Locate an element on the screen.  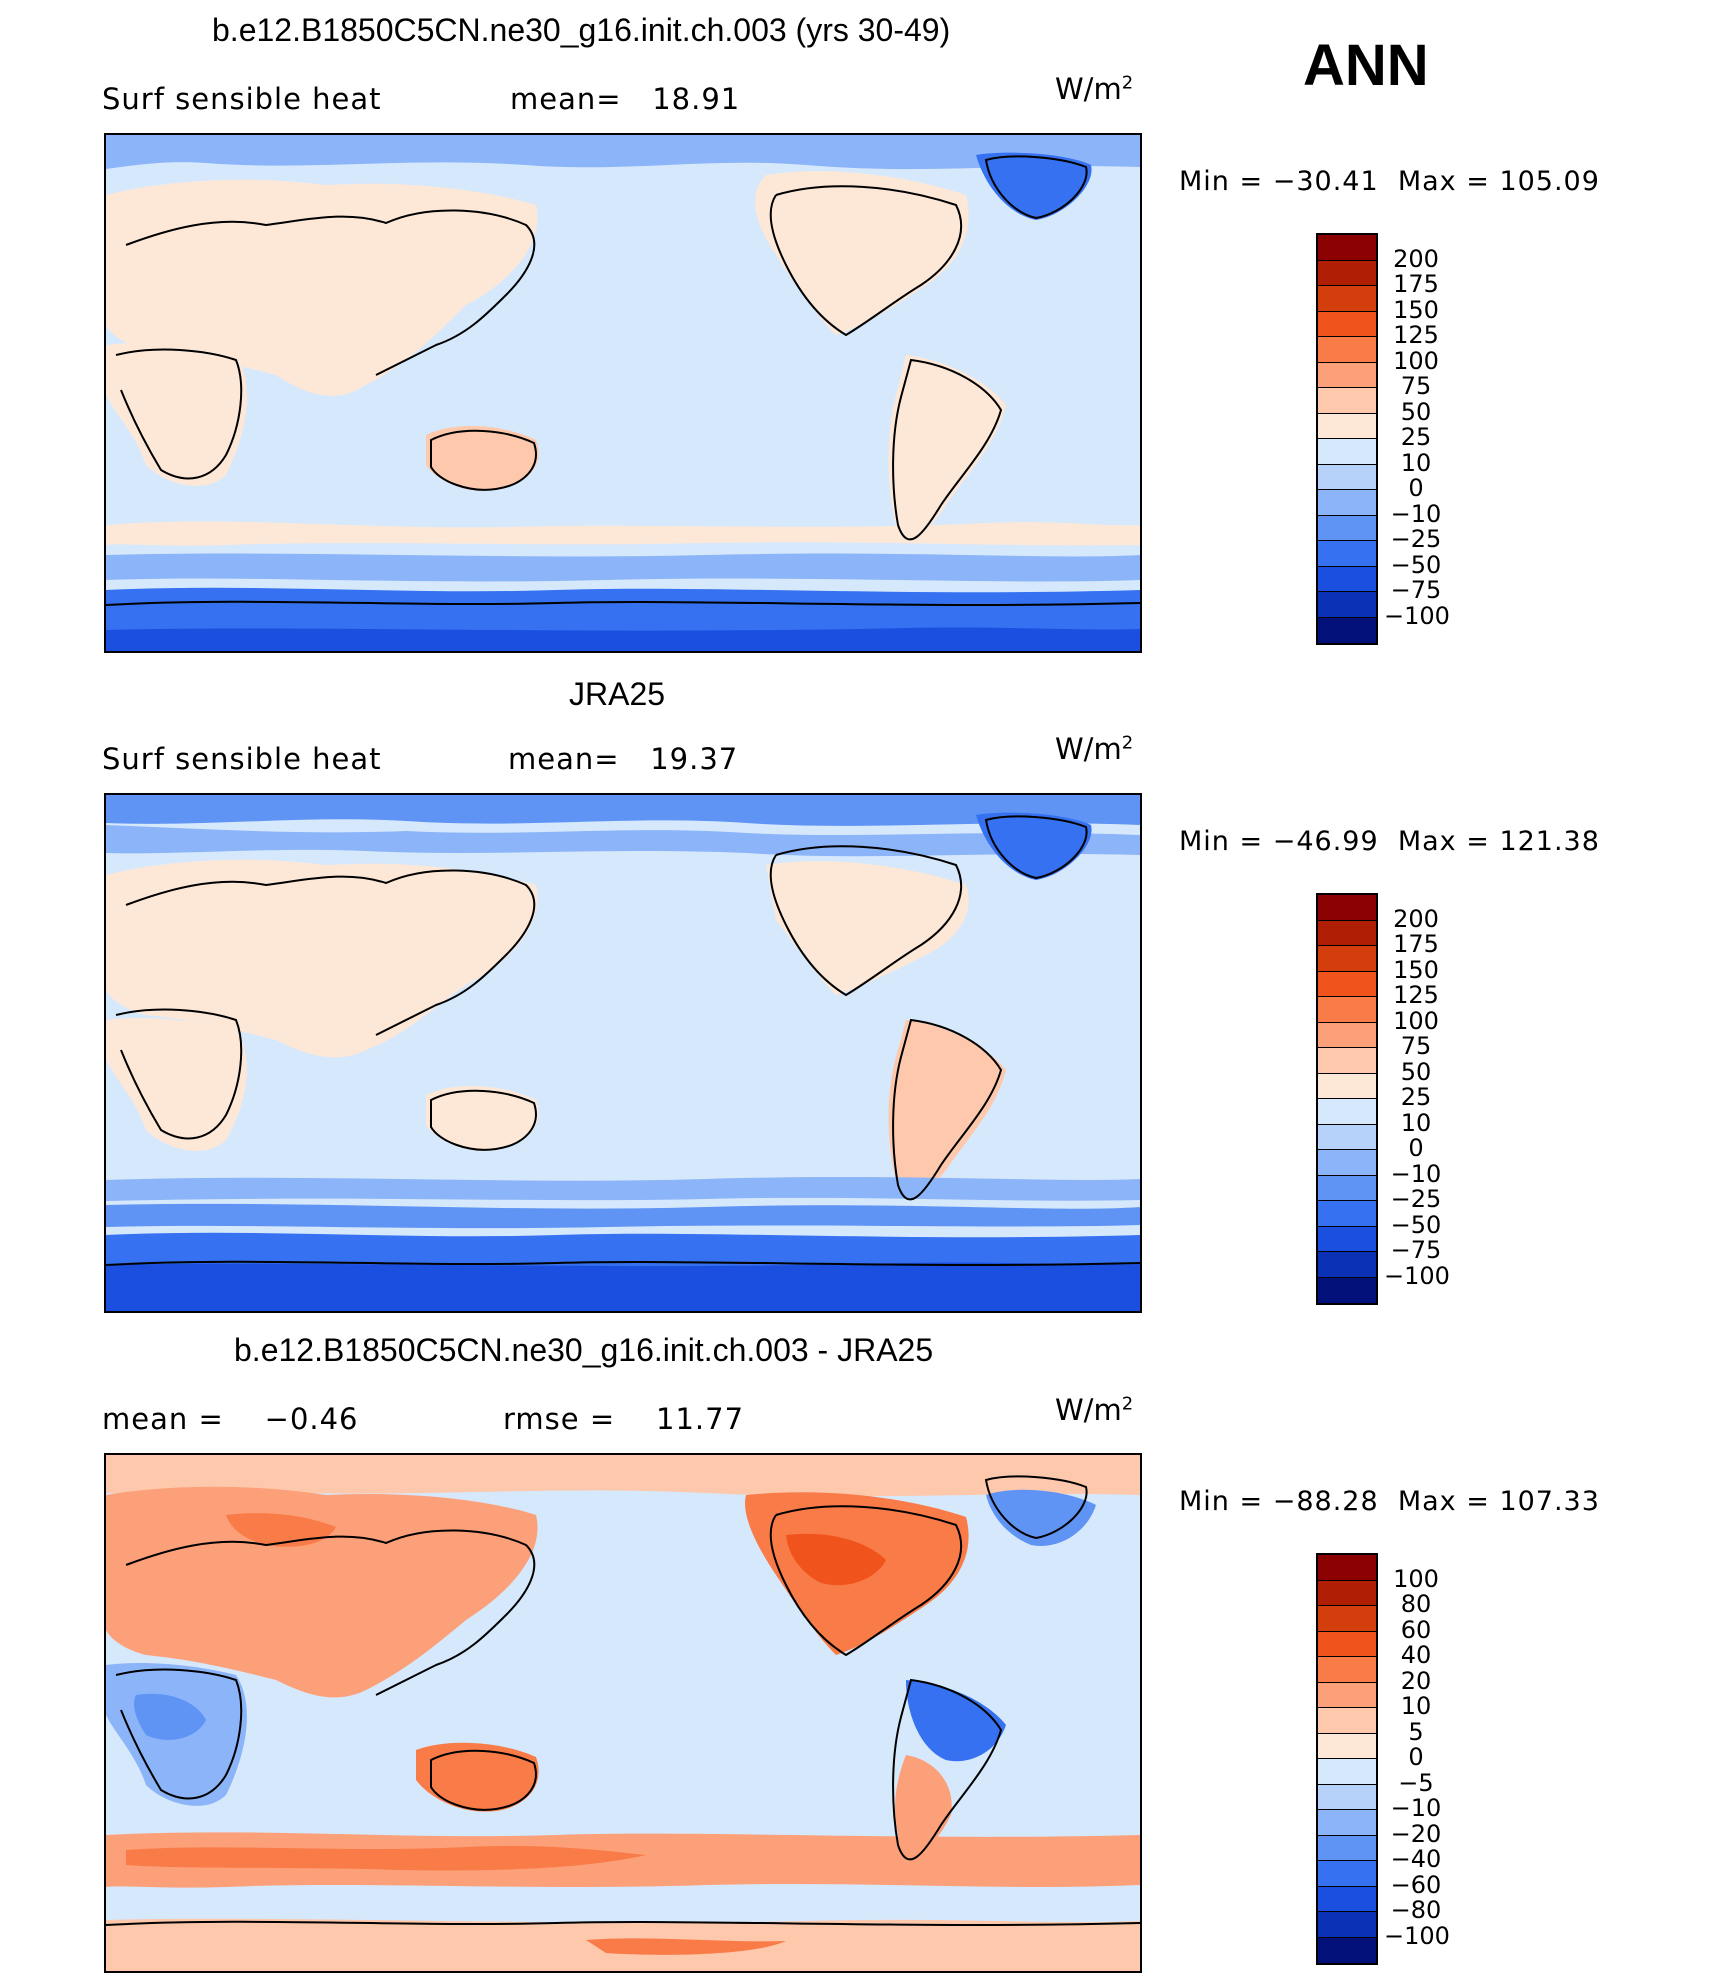
panel1-max-label: Max is located at coordinates (1427, 181).